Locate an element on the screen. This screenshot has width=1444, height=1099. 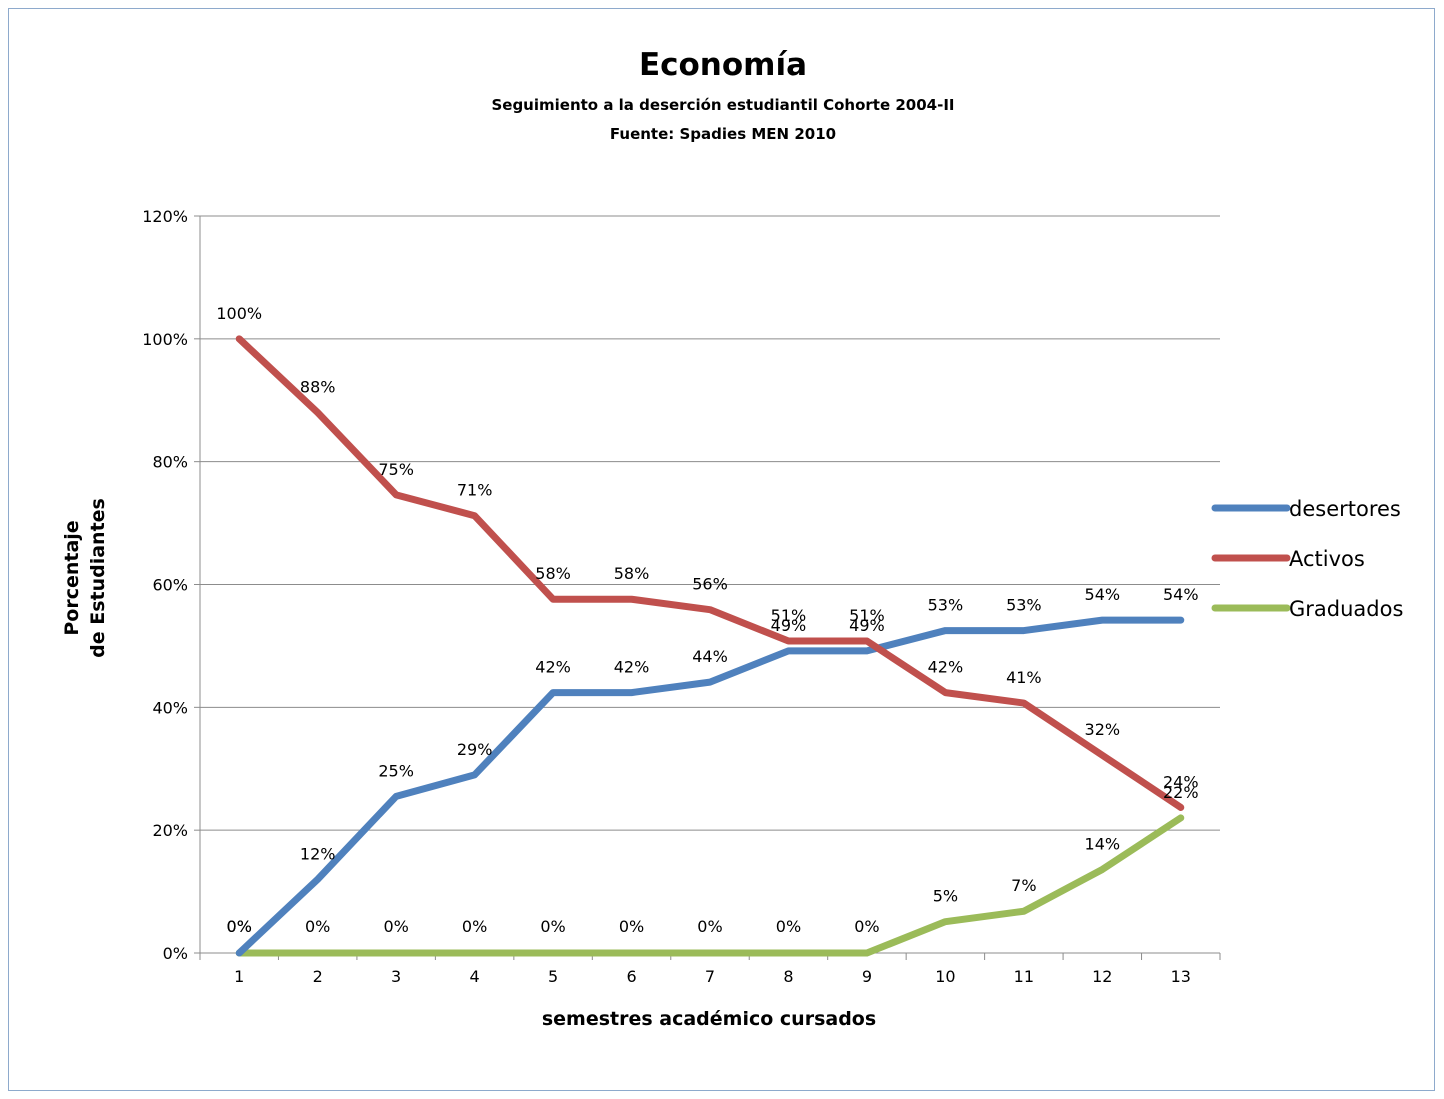
data-label: 56% is located at coordinates (710, 584).